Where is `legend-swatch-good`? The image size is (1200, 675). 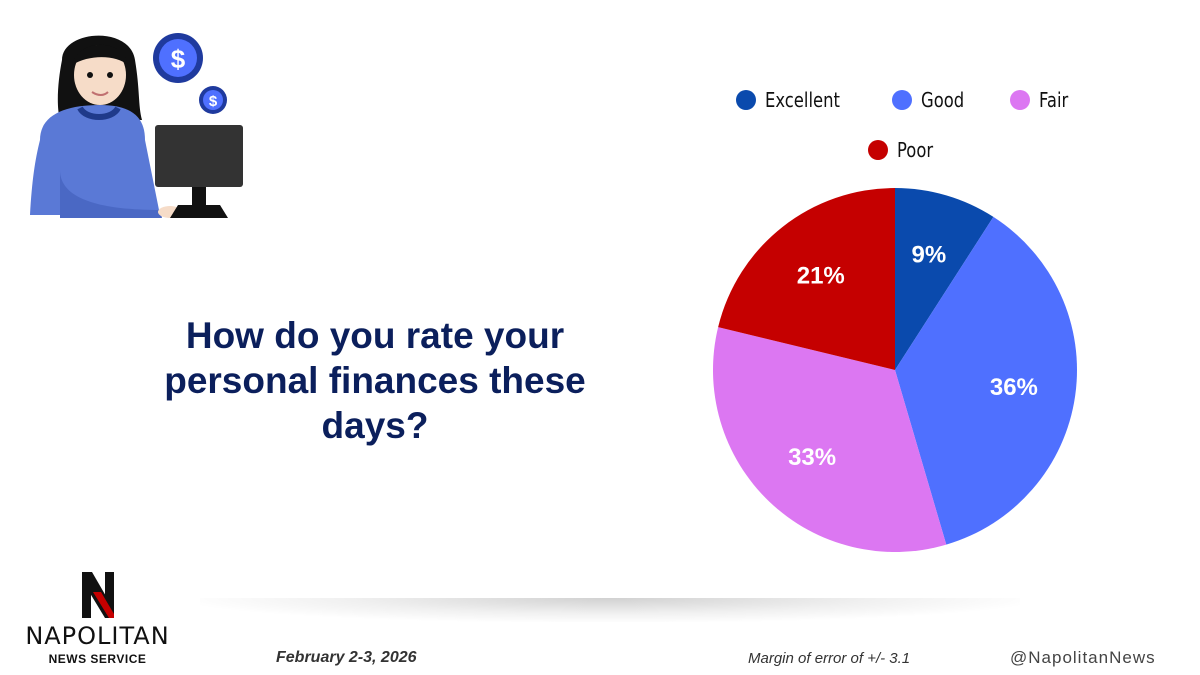 legend-swatch-good is located at coordinates (902, 100).